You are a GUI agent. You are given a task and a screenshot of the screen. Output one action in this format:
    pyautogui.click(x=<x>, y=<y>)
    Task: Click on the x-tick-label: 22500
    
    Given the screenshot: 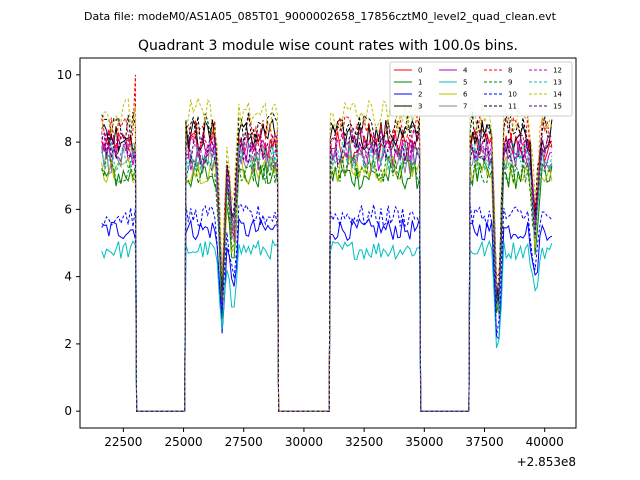 What is the action you would take?
    pyautogui.click(x=123, y=442)
    